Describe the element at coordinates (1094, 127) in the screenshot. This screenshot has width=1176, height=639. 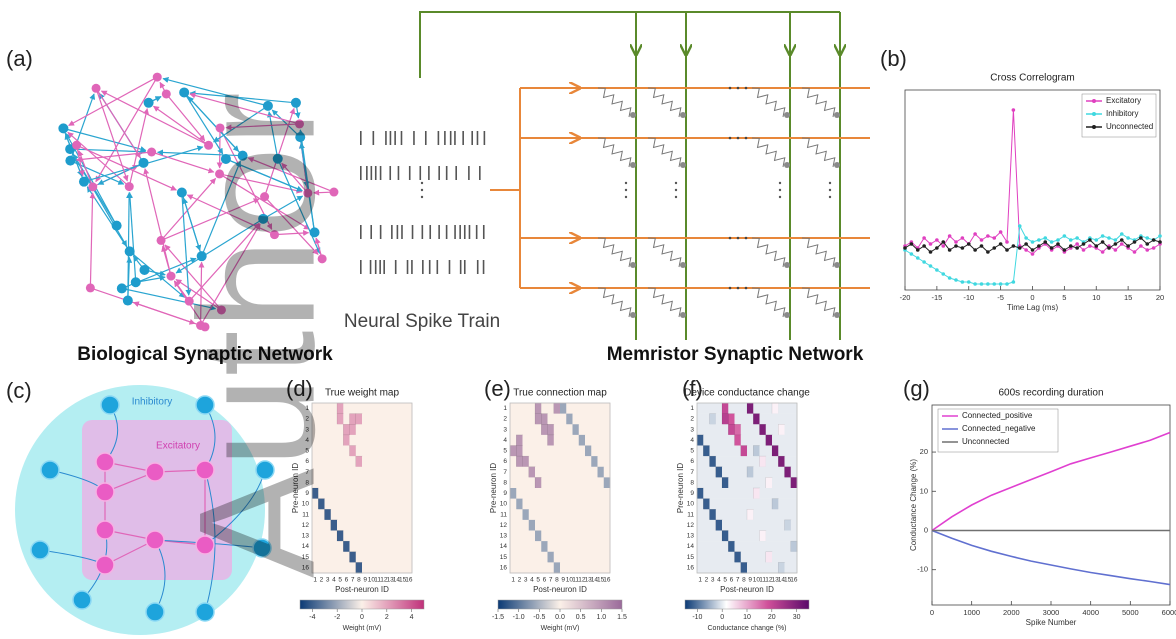
I see `legend-marker` at that location.